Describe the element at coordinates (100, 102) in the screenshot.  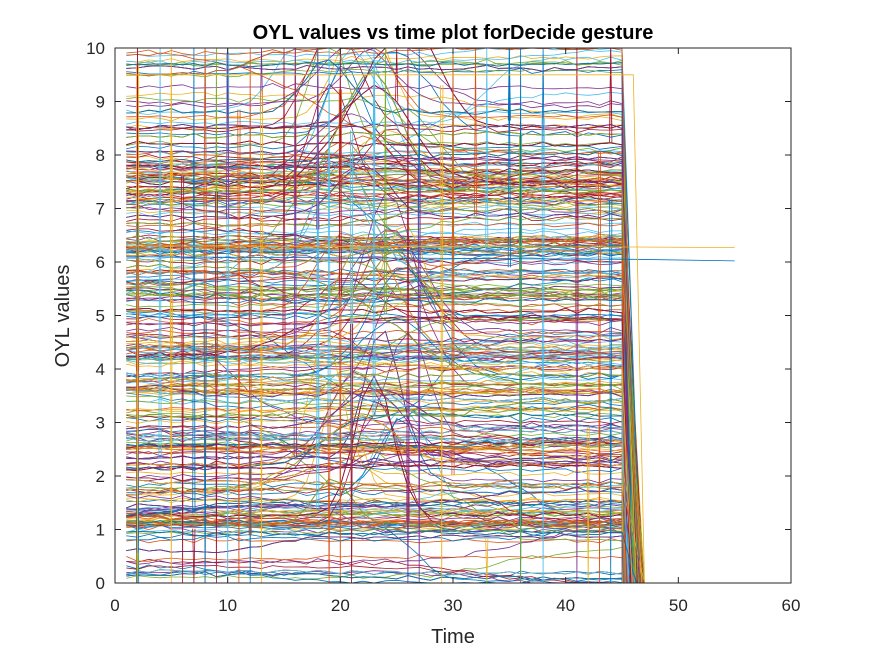
I see `y-tick-label: 9` at that location.